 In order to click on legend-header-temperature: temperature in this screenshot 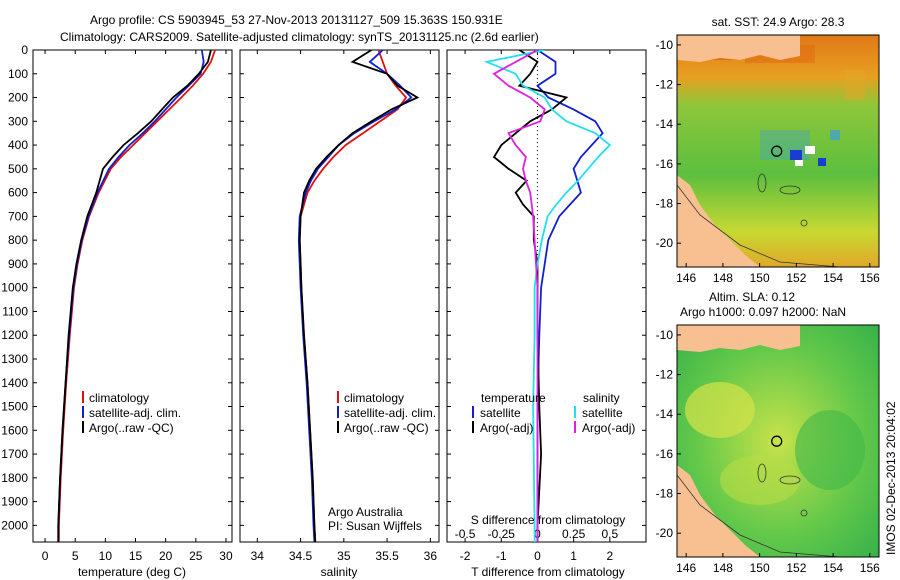, I will do `click(513, 398)`.